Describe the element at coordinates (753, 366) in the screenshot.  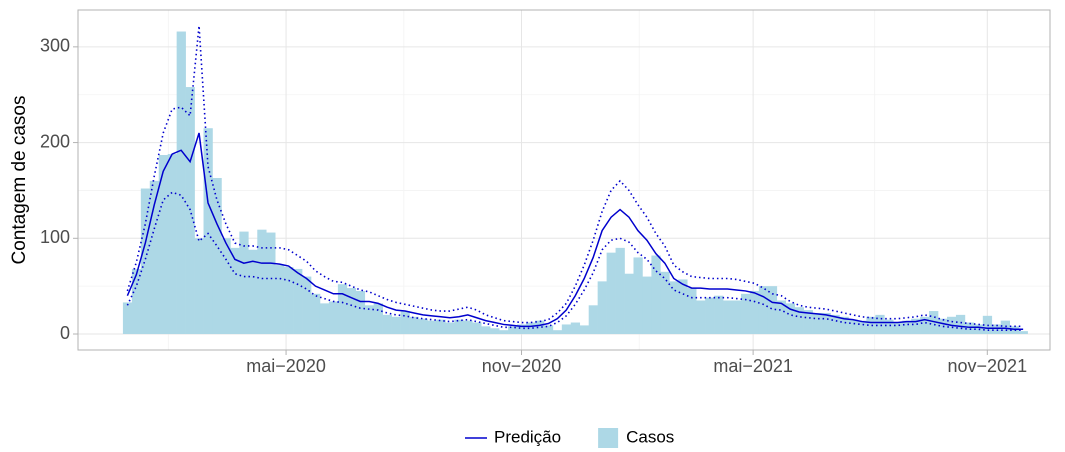
I see `x-tick-label: mai−2021` at that location.